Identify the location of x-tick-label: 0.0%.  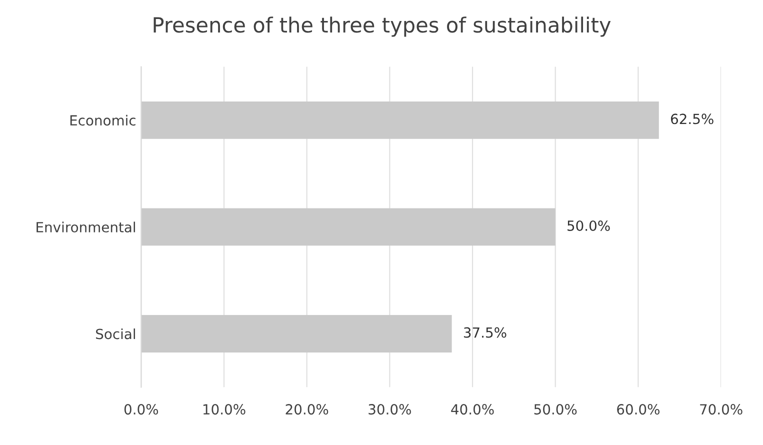
(141, 409).